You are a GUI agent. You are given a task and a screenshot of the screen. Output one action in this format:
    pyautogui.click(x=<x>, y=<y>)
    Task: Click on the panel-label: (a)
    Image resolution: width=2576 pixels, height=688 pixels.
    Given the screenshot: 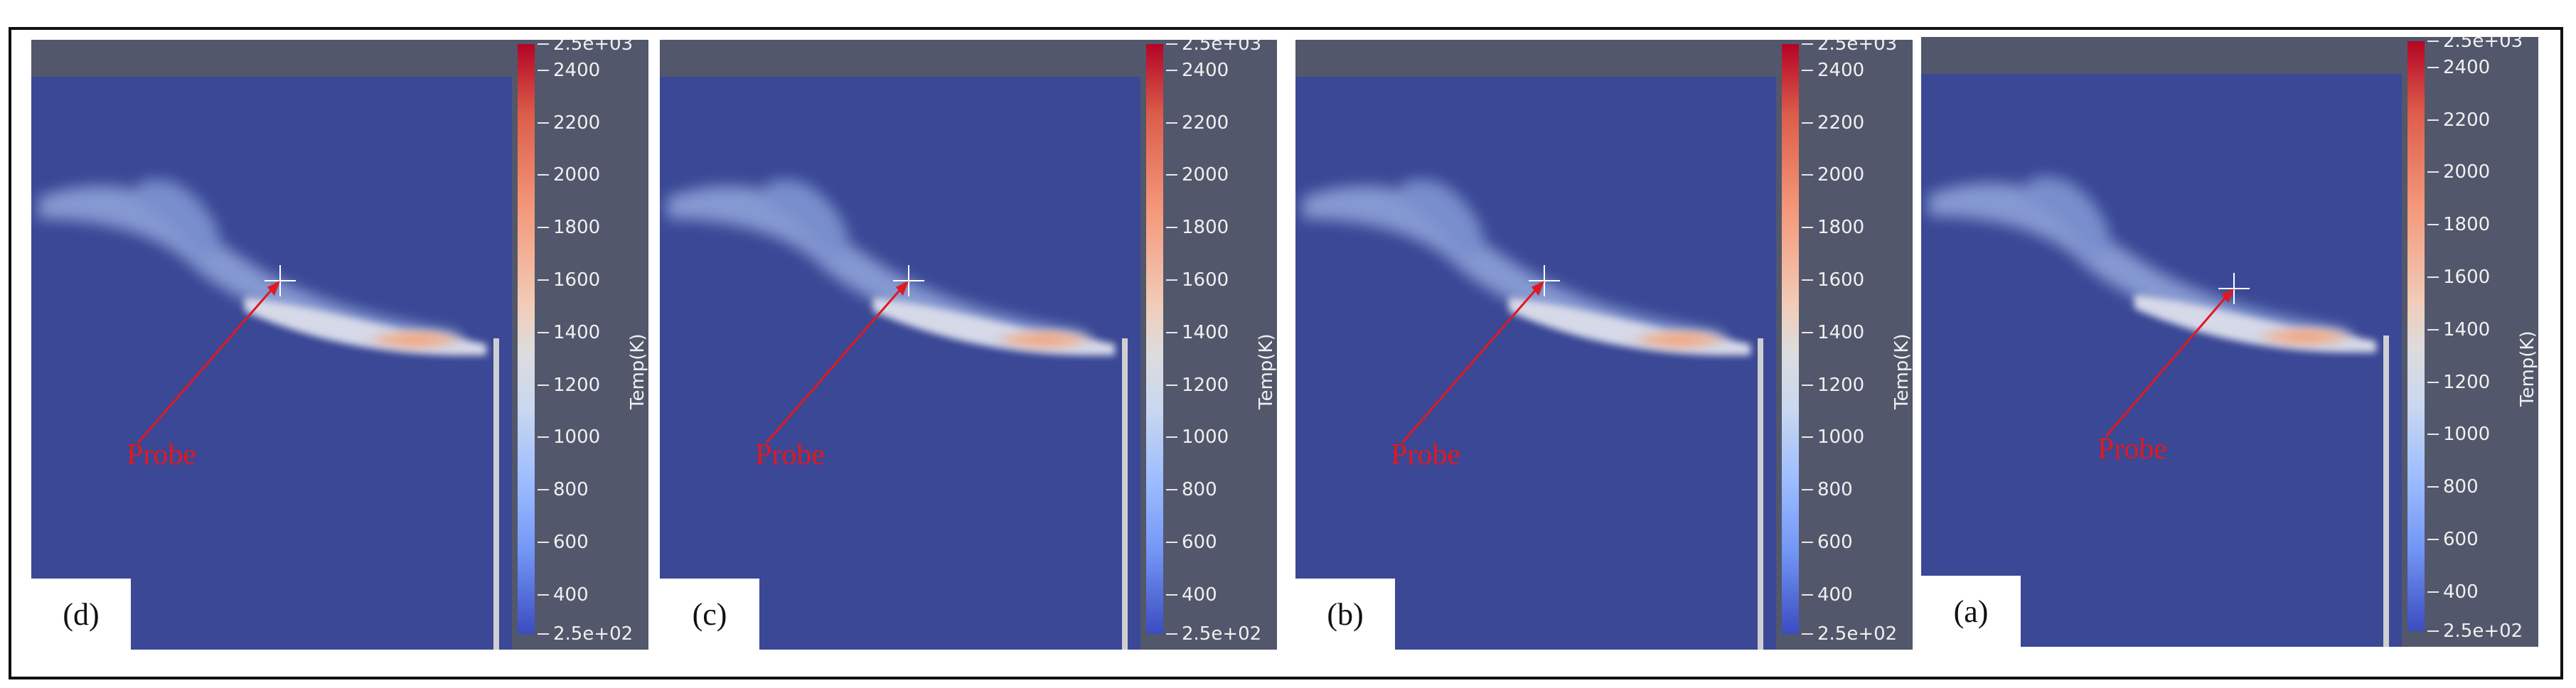 What is the action you would take?
    pyautogui.click(x=1971, y=611)
    